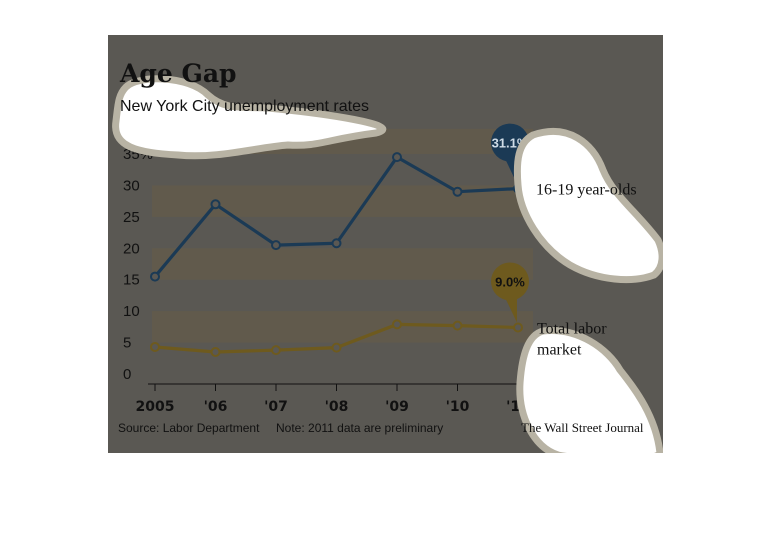 The height and width of the screenshot is (548, 770). I want to click on x-tick-label: '08, so click(337, 407).